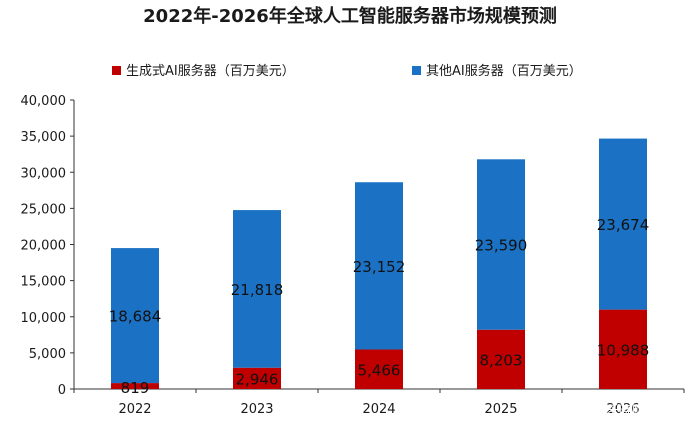 The height and width of the screenshot is (432, 700). I want to click on data-label-generative-ai: 5,466, so click(379, 370).